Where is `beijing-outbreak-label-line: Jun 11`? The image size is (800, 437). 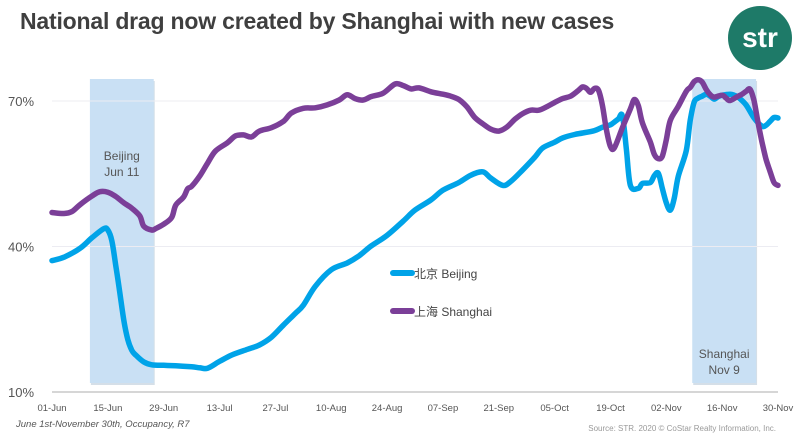 beijing-outbreak-label-line: Jun 11 is located at coordinates (121, 172).